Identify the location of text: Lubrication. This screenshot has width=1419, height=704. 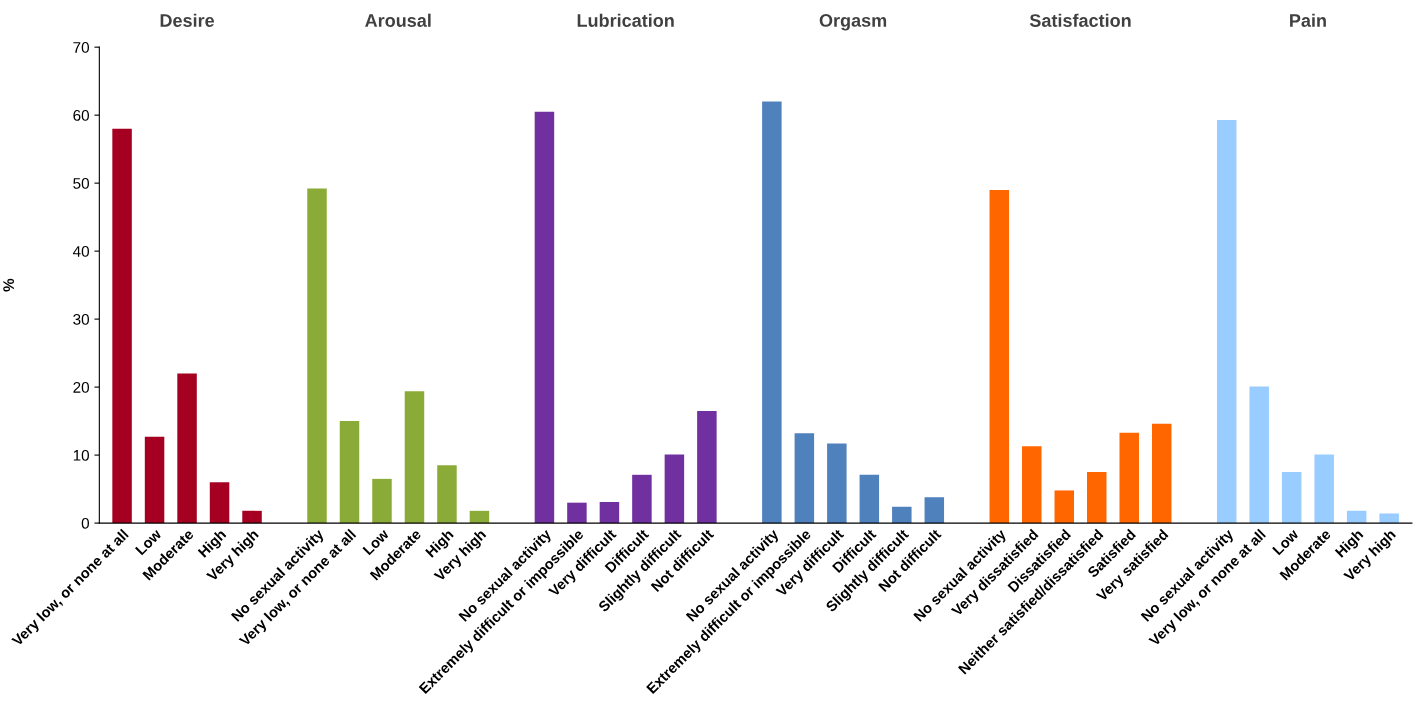
(625, 20).